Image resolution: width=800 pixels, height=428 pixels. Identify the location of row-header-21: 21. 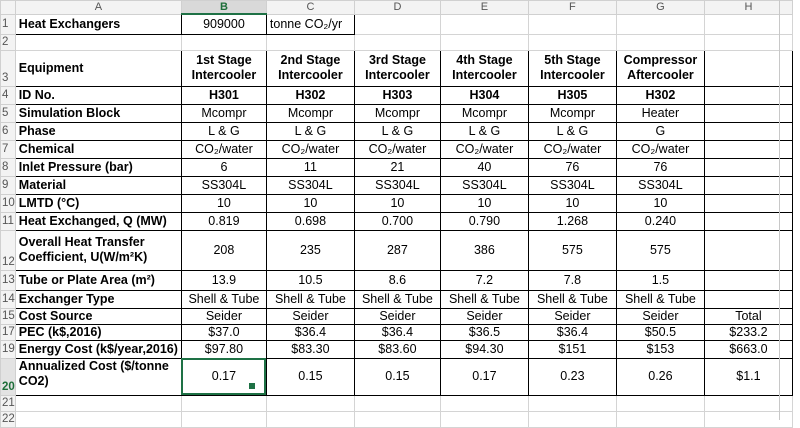
(8, 403).